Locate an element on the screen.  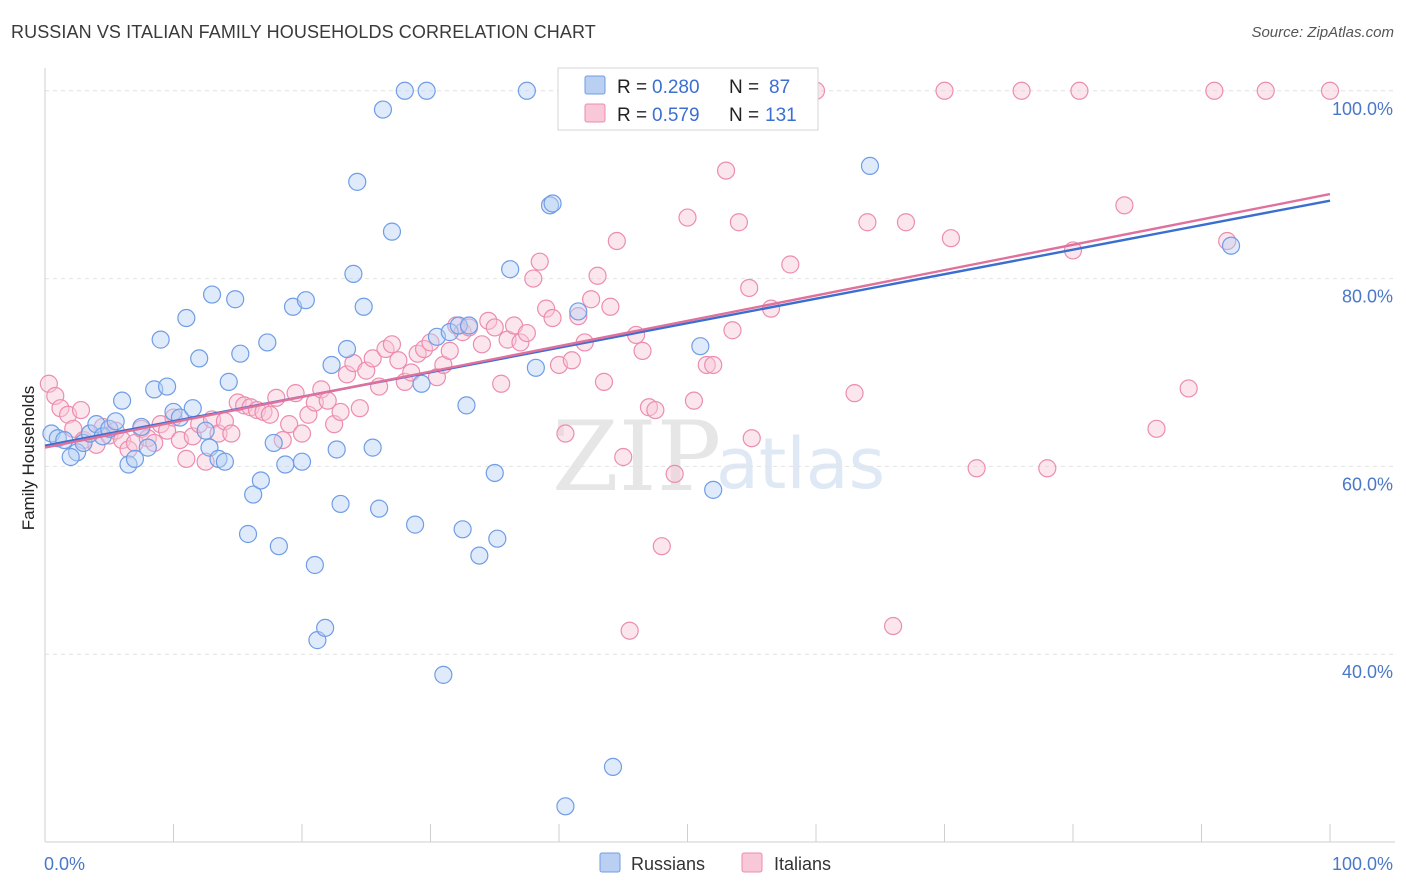
y-tick-label-1: 60.0% is located at coordinates (1367, 484).